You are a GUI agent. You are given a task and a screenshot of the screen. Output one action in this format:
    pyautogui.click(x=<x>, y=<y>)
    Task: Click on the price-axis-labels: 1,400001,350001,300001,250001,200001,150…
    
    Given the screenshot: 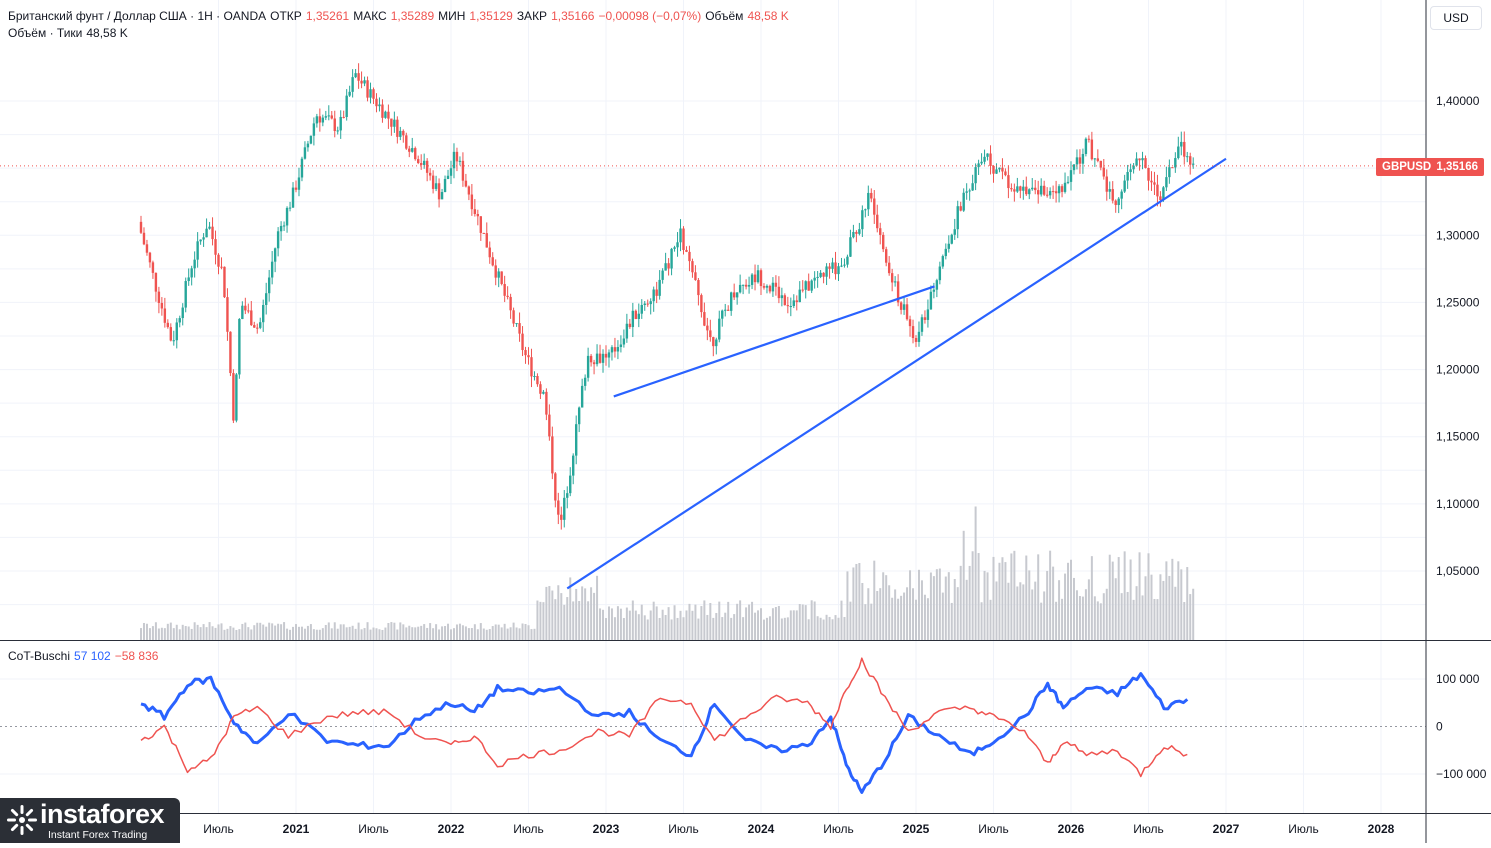 What is the action you would take?
    pyautogui.click(x=1458, y=336)
    